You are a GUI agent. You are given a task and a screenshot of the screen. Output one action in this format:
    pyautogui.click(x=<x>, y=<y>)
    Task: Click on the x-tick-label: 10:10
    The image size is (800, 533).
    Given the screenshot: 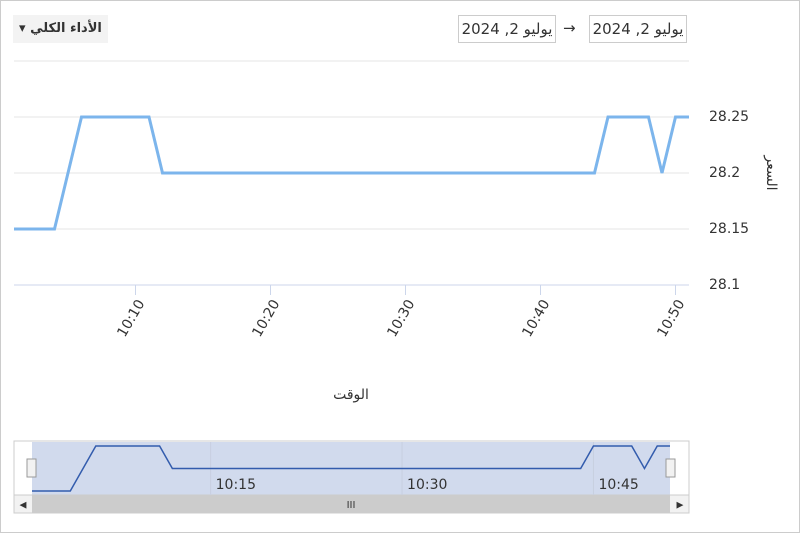 What is the action you would take?
    pyautogui.click(x=131, y=318)
    